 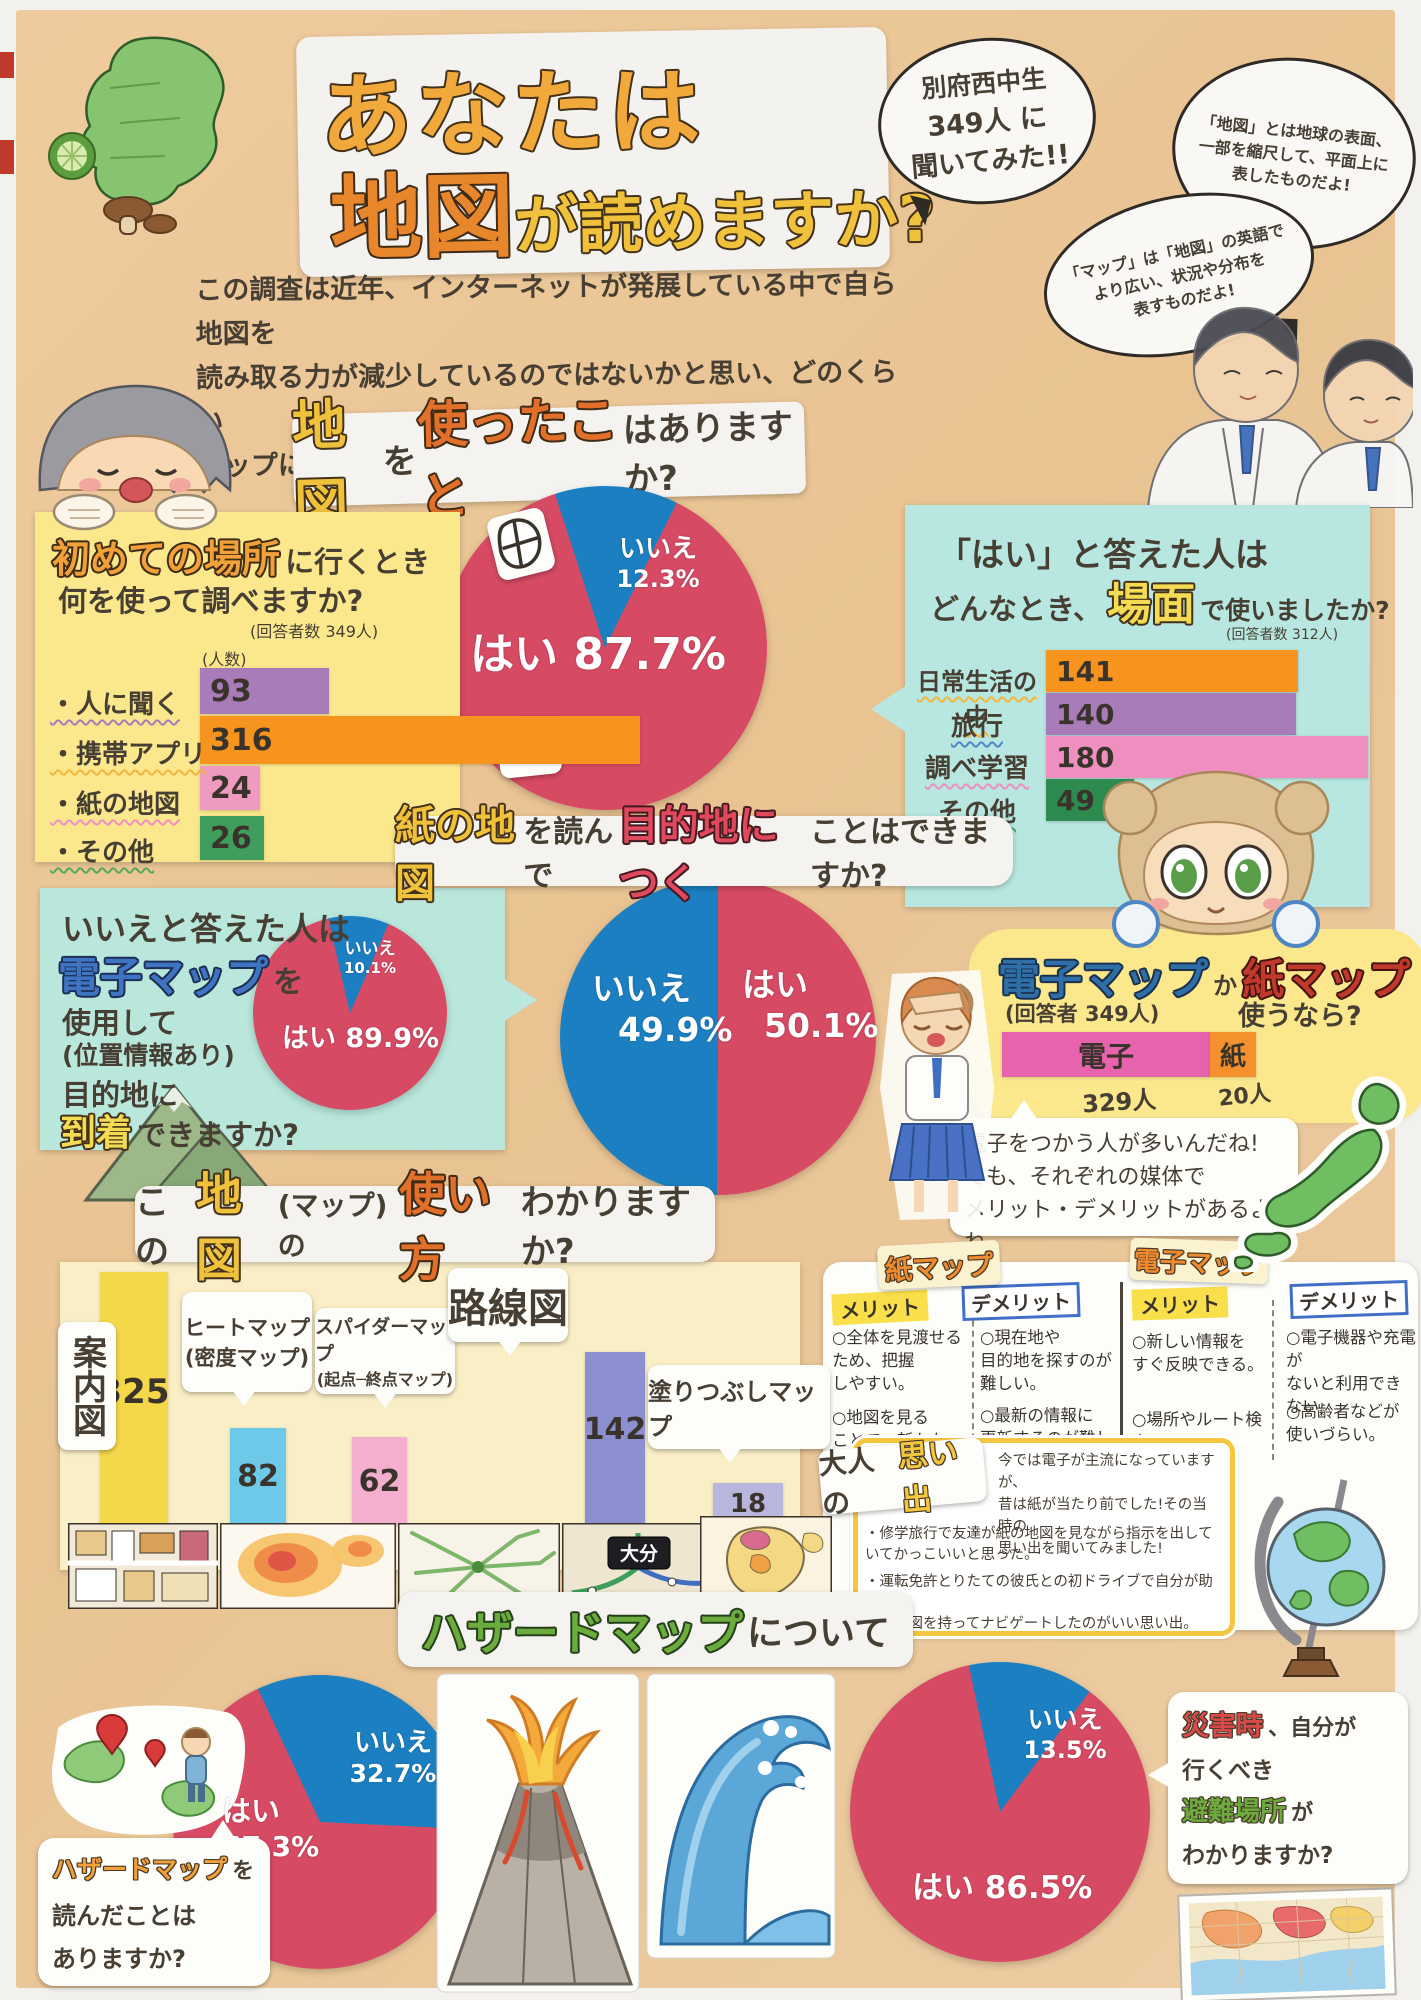 I want to click on map-types-label-spider: スパイダーマップ (起点─終点マップ), so click(x=385, y=1358).